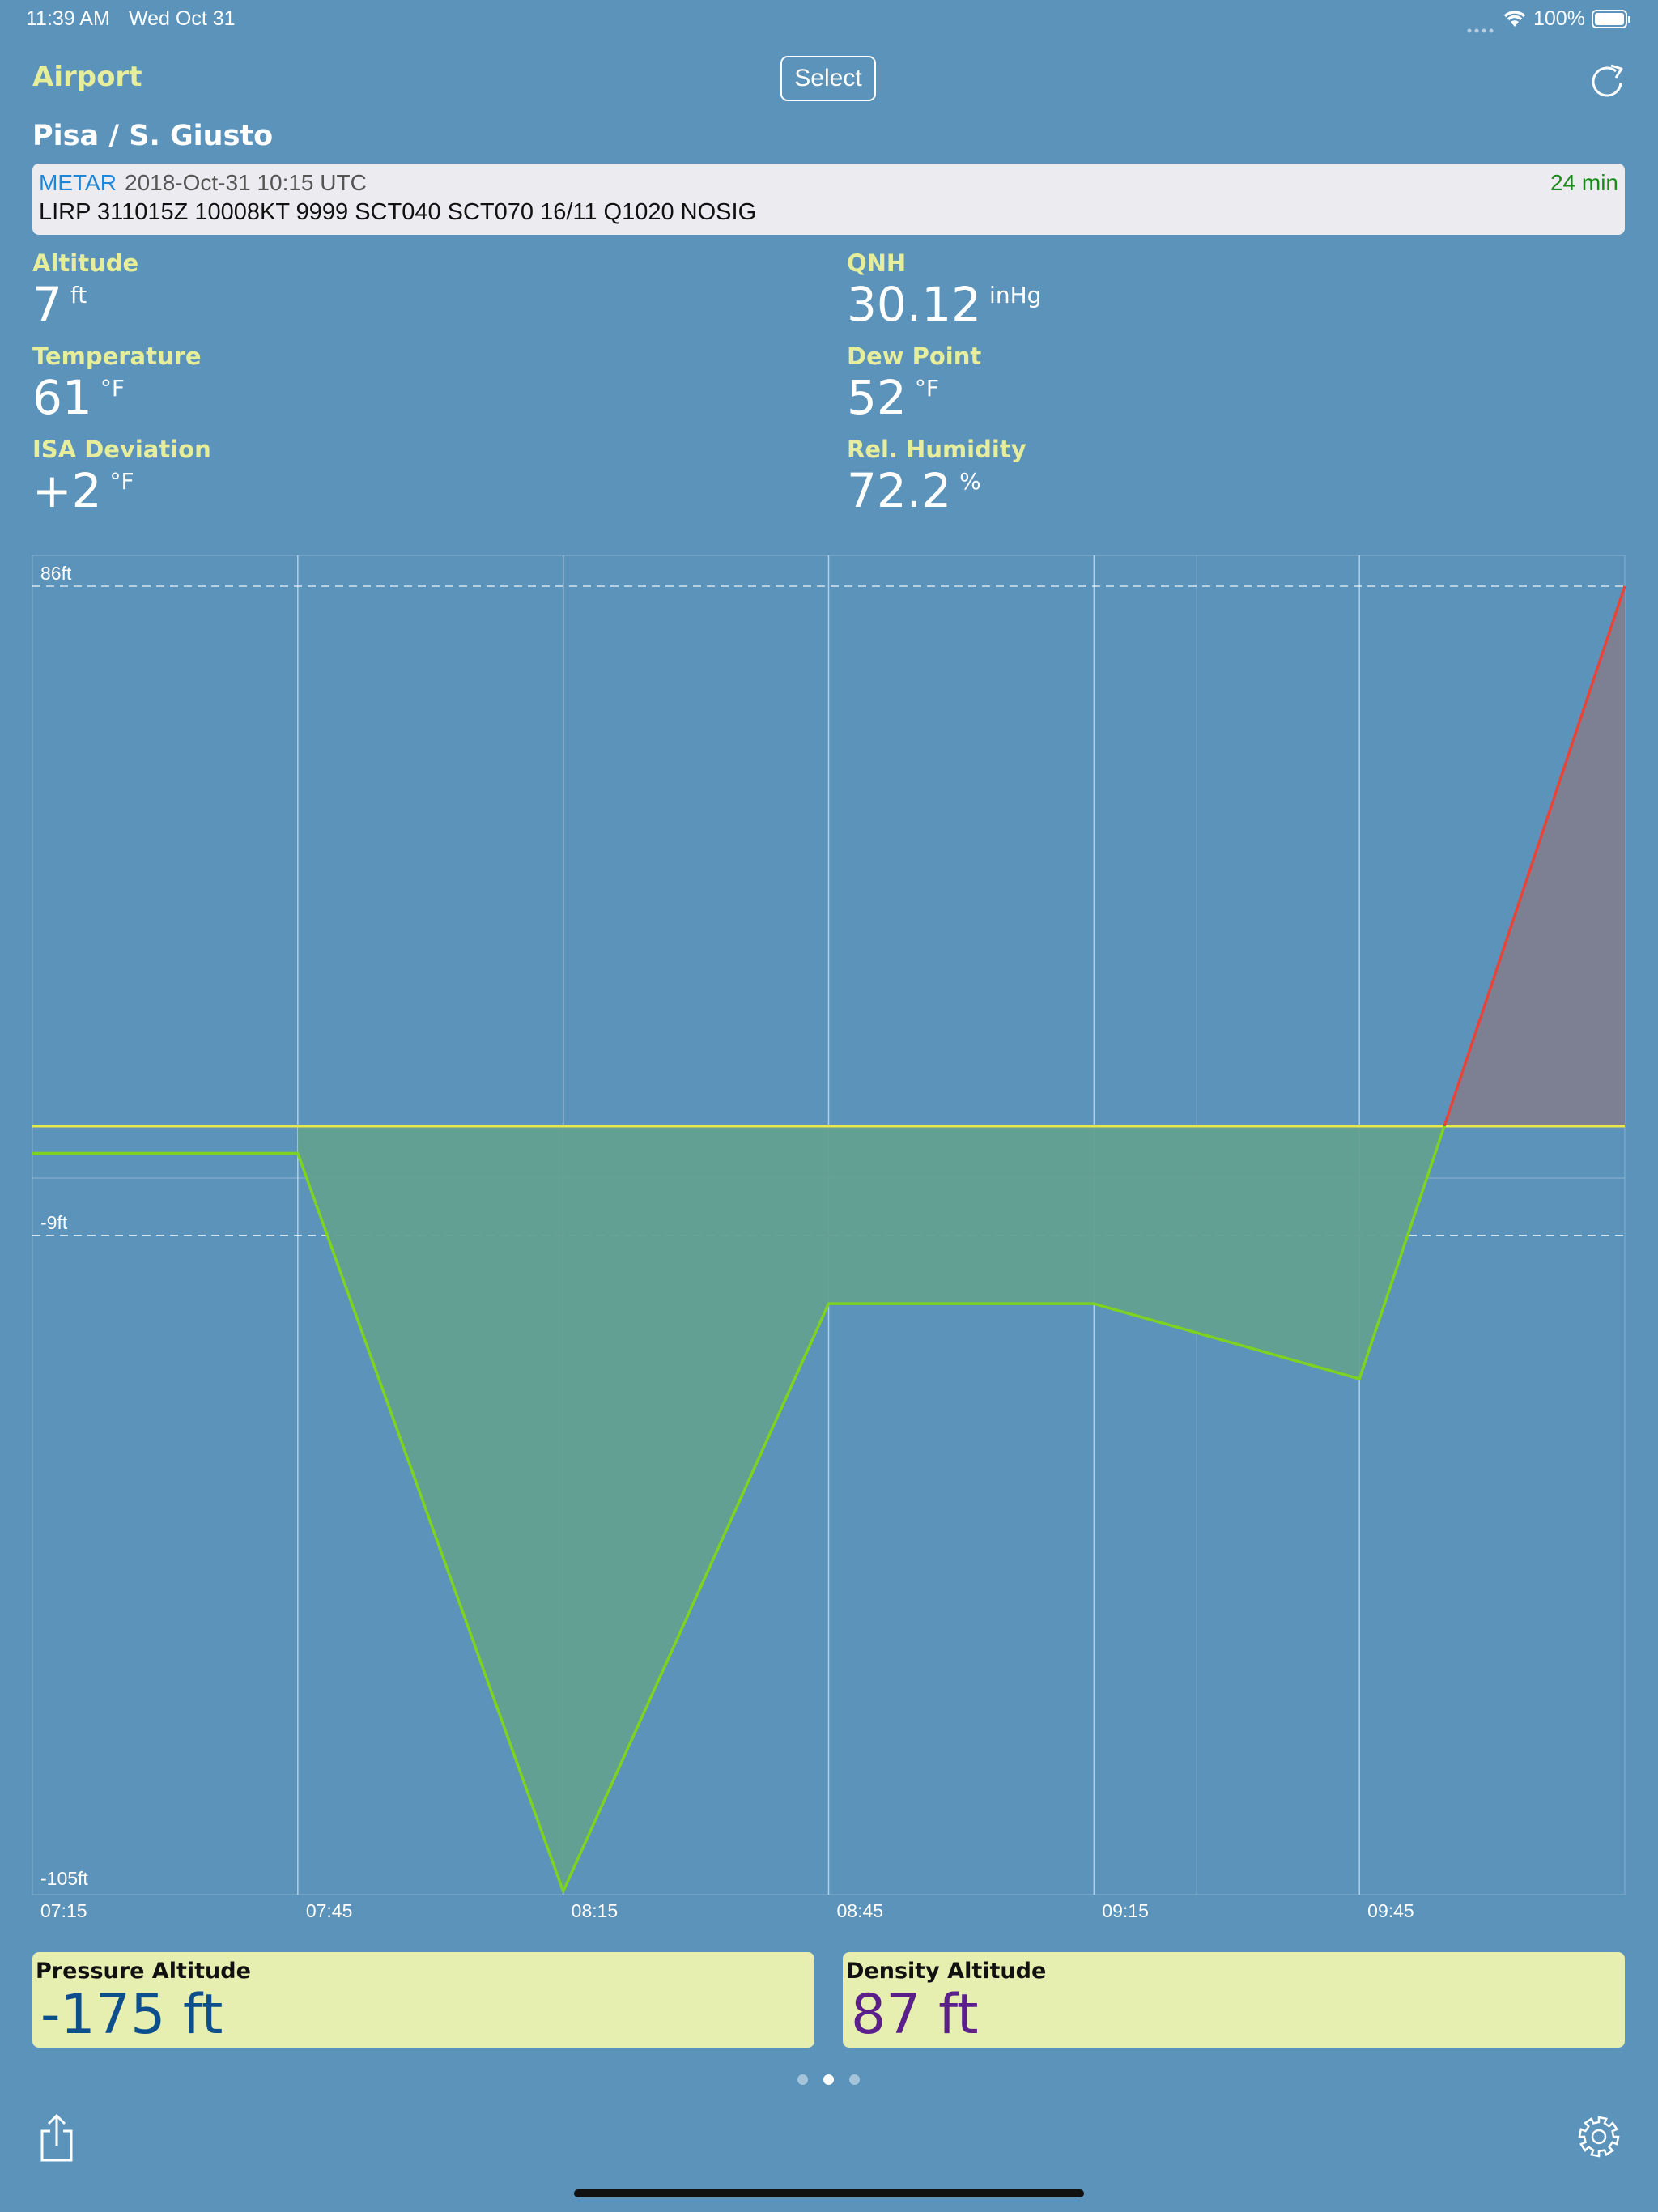 The width and height of the screenshot is (1658, 2212). Describe the element at coordinates (1534, 856) in the screenshot. I see `rising-segment` at that location.